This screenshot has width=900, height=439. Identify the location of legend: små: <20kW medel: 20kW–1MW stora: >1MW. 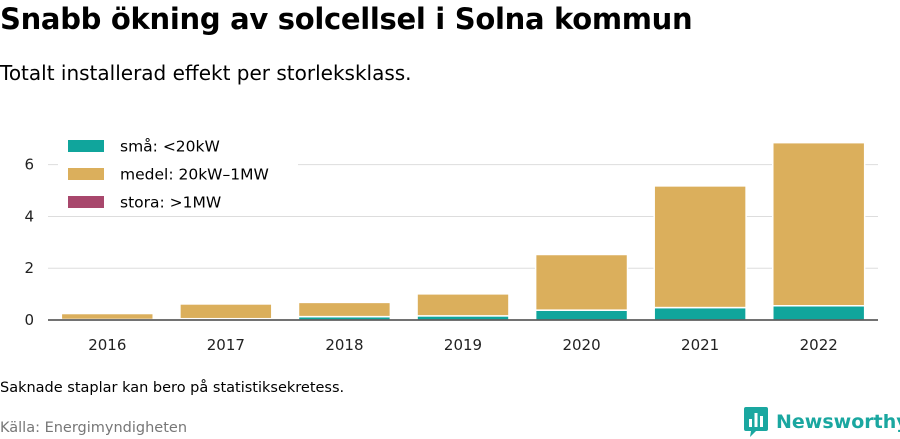
(178, 174).